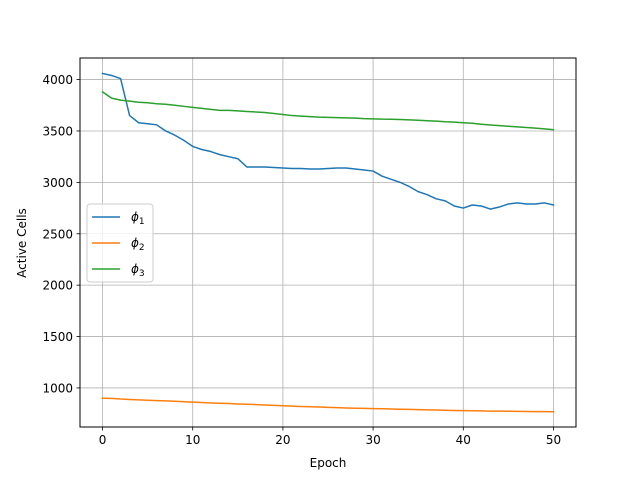 The width and height of the screenshot is (640, 480). Describe the element at coordinates (142, 222) in the screenshot. I see `legend-label-subscript: 1` at that location.